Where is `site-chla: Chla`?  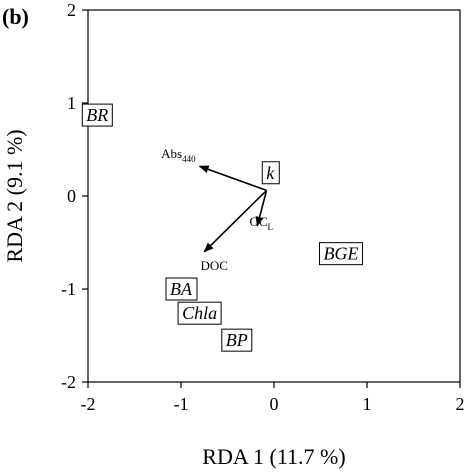
site-chla: Chla is located at coordinates (199, 313).